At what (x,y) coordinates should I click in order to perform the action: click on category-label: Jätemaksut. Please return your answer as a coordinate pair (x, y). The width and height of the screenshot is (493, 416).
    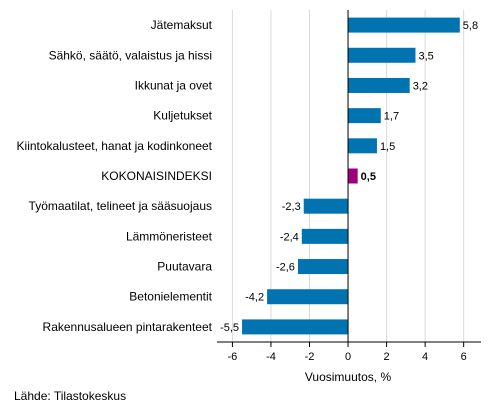
    Looking at the image, I should click on (182, 25).